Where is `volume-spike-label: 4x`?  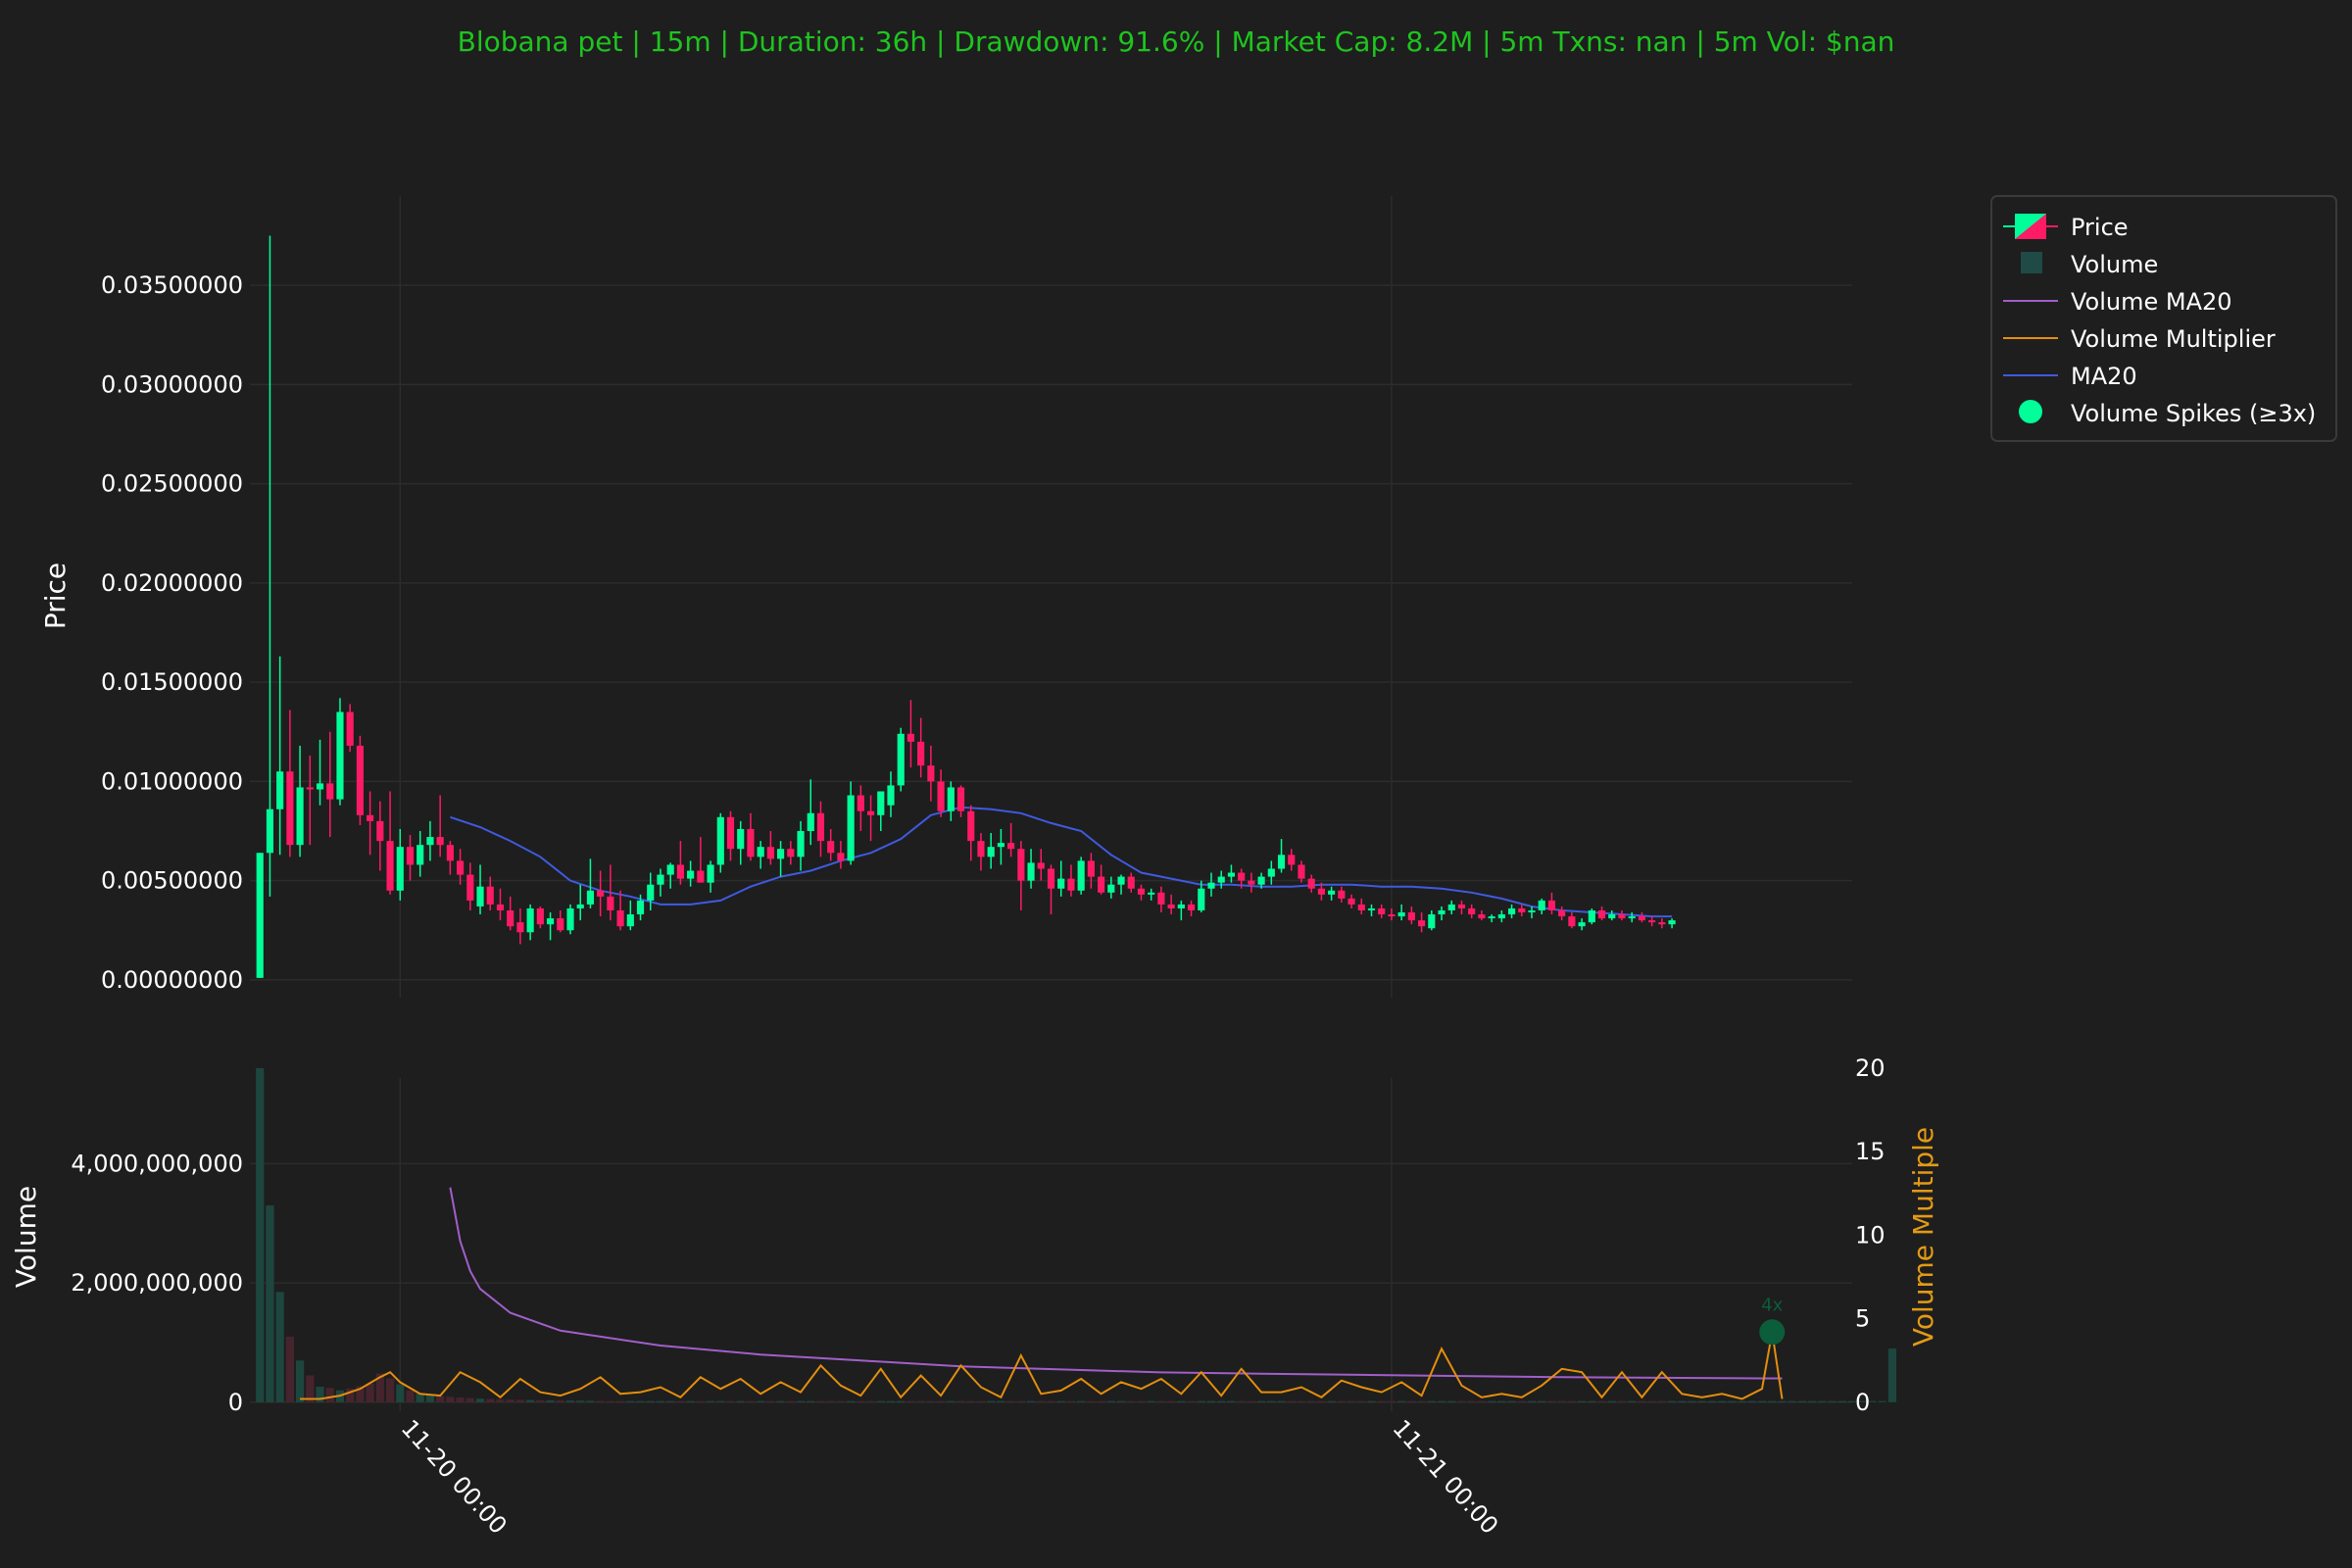
volume-spike-label: 4x is located at coordinates (1772, 1305).